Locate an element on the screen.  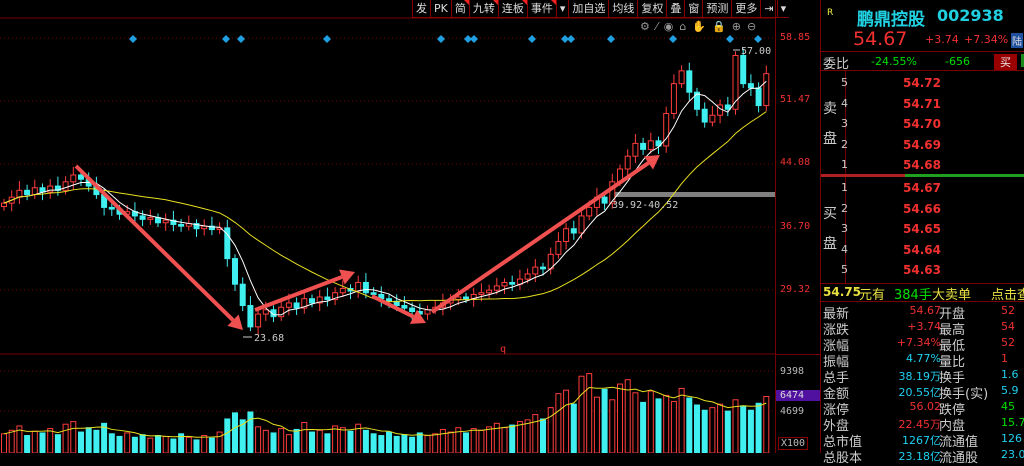
trend-arrow is located at coordinates (393, 306).